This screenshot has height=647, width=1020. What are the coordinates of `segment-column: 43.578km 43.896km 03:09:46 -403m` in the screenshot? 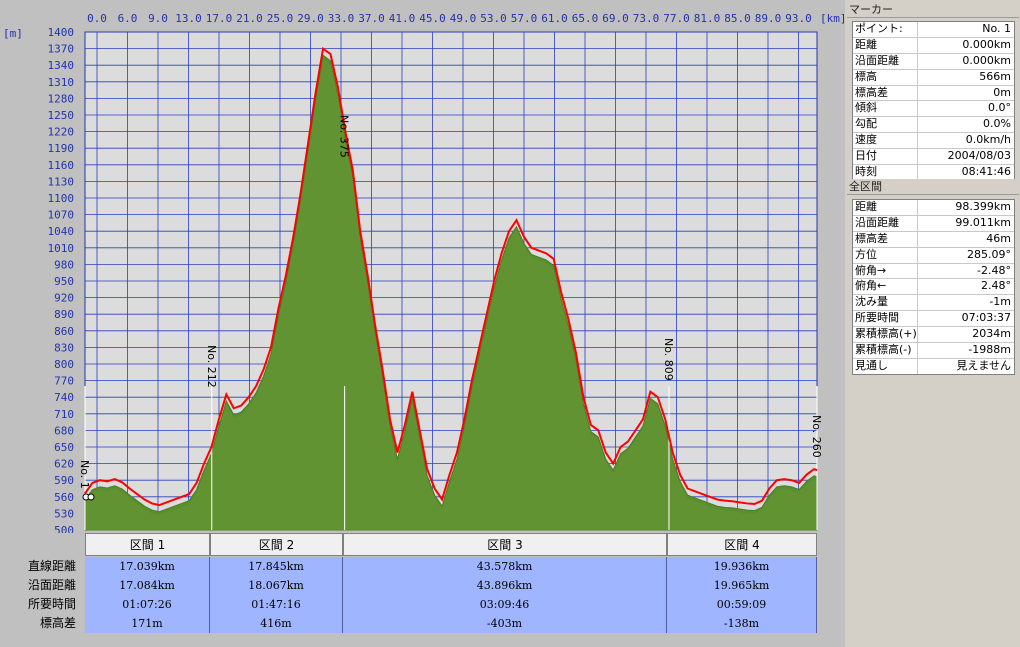 It's located at (505, 595).